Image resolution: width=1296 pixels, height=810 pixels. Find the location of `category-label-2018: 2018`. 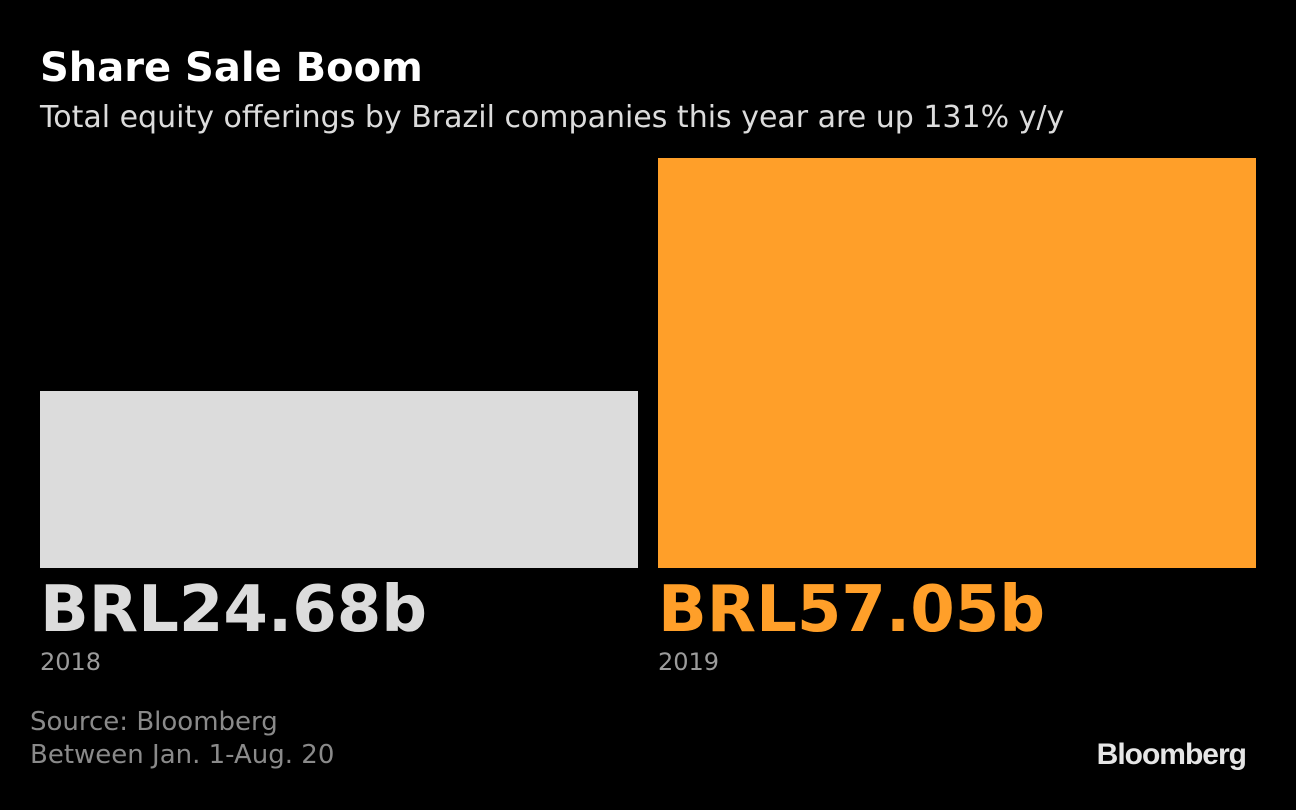

category-label-2018: 2018 is located at coordinates (71, 662).